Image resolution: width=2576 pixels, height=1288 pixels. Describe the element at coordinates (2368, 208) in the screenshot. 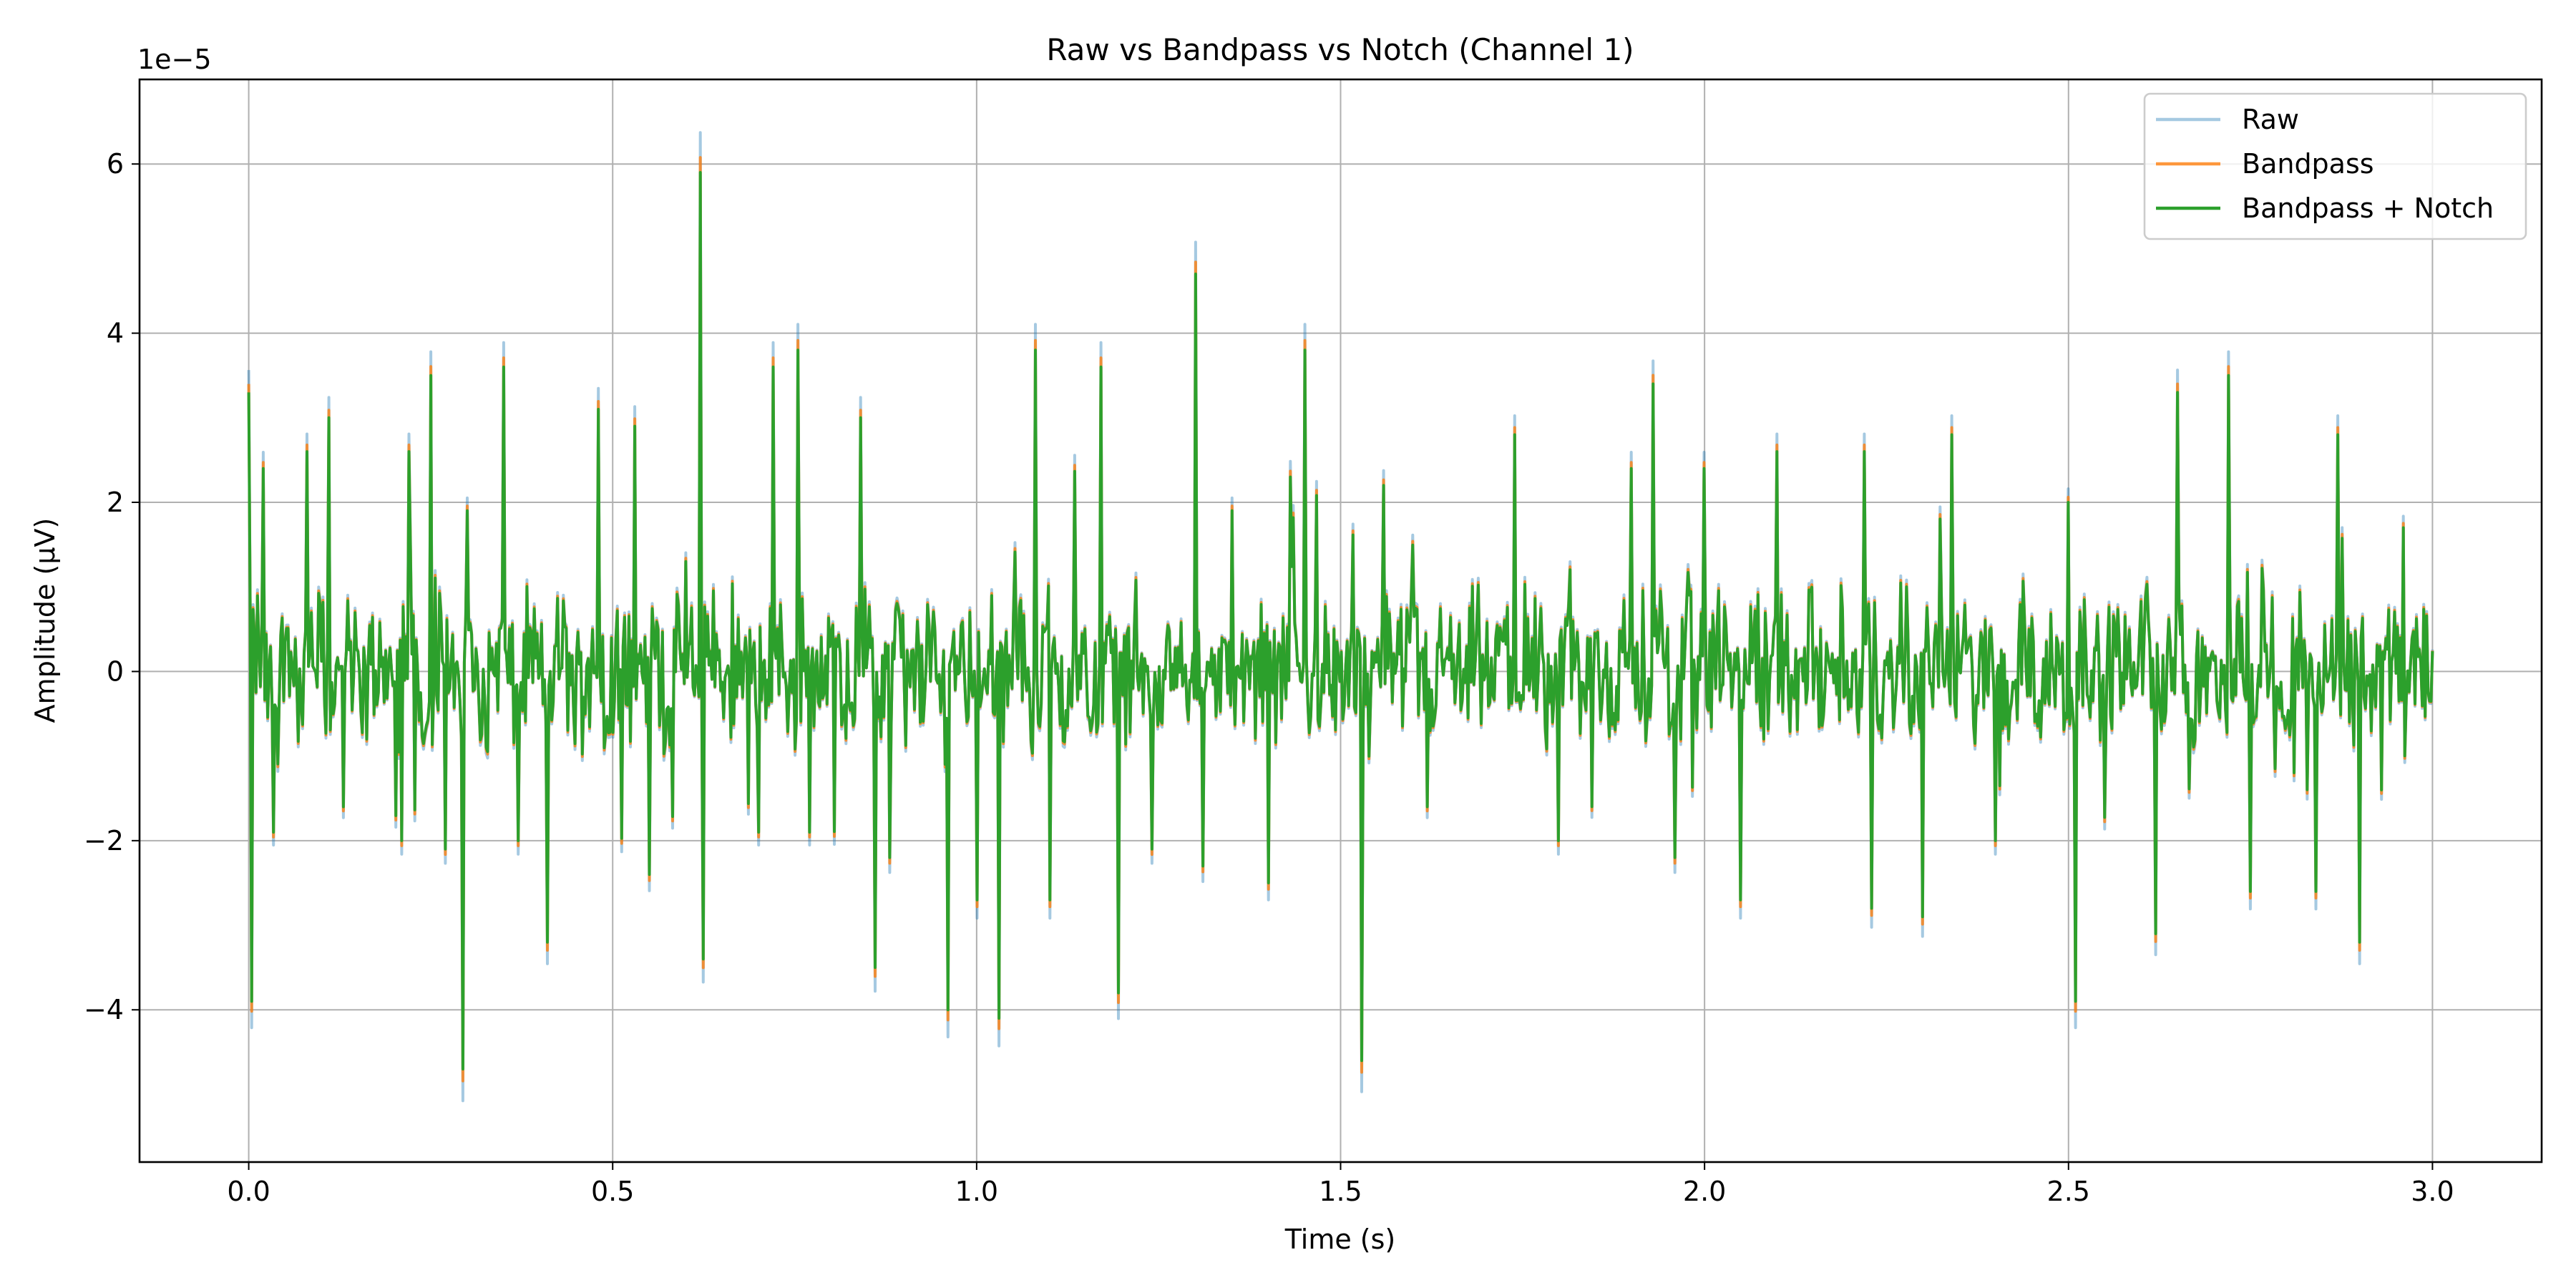

I see `legend-label: Bandpass + Notch` at that location.